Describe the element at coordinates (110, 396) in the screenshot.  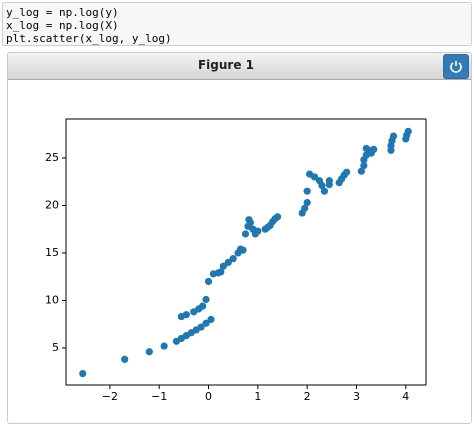
I see `x-tick-label: −2` at that location.